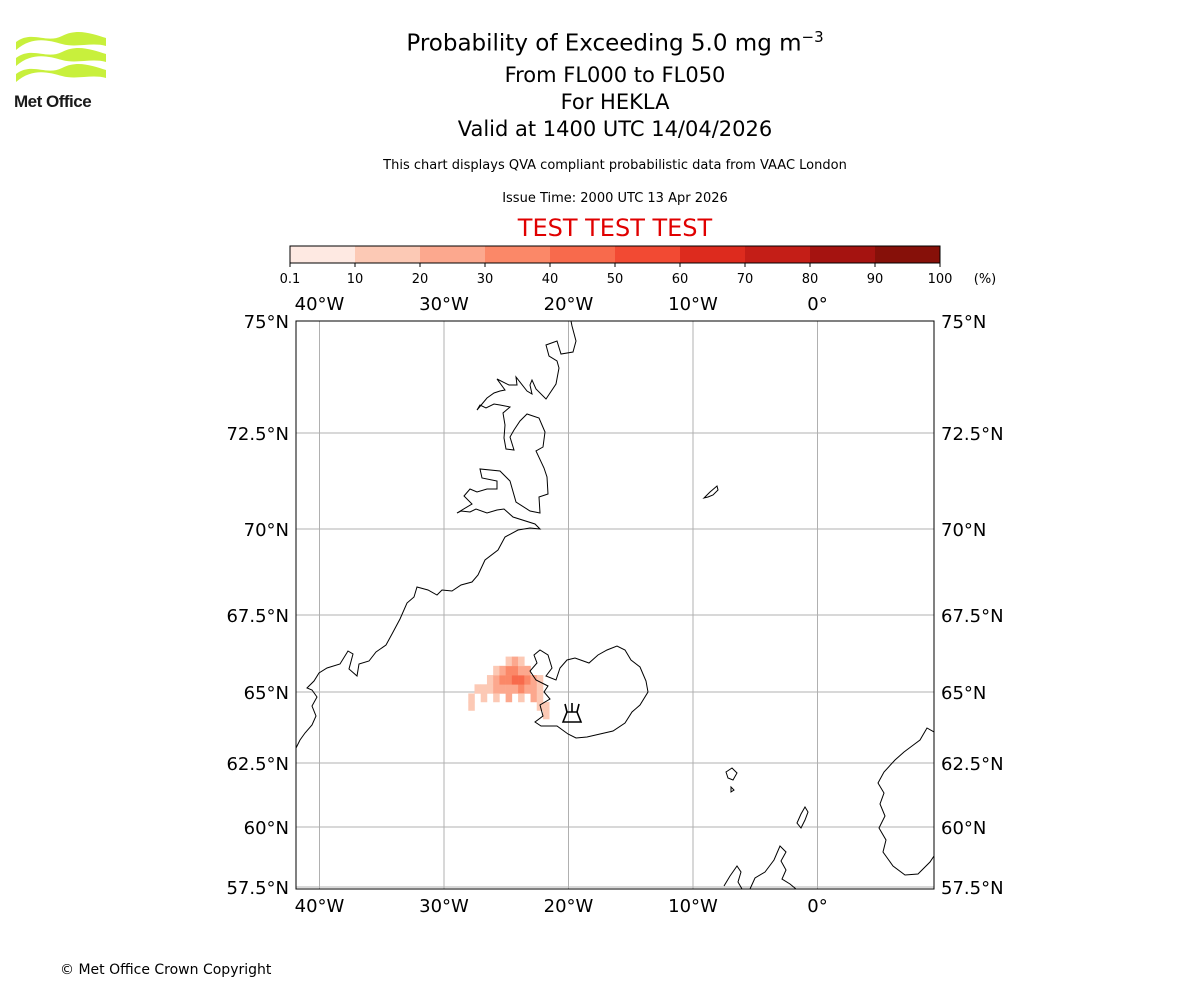  Describe the element at coordinates (638, 266) in the screenshot. I see `colorbar: 0.1 10 20 30 40 50 60 70 80 90 100 (%)` at that location.